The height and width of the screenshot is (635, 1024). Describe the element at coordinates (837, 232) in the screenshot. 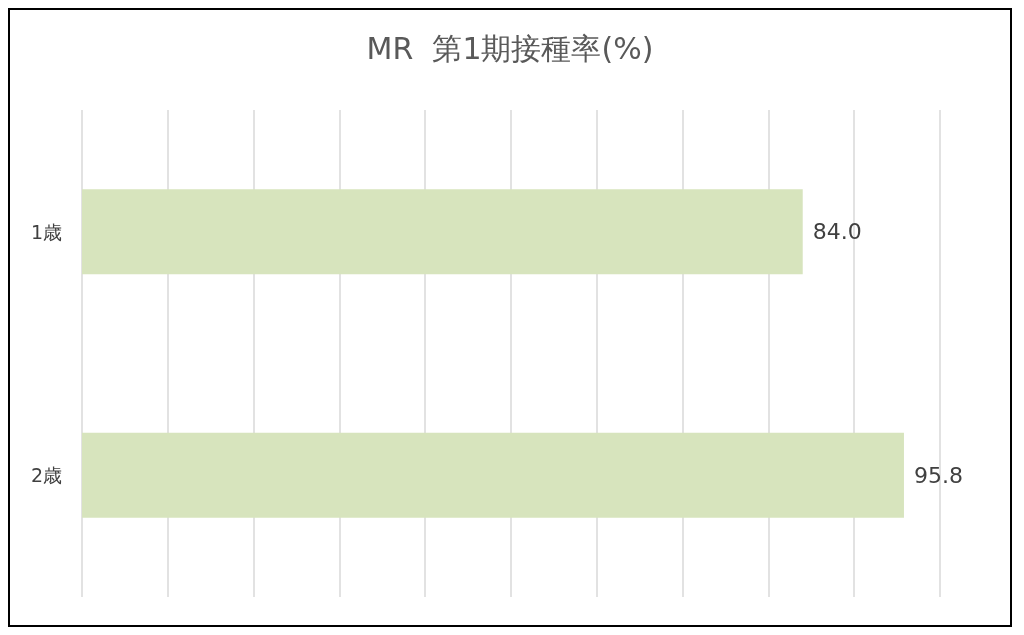

I see `data-label: 84.0` at that location.